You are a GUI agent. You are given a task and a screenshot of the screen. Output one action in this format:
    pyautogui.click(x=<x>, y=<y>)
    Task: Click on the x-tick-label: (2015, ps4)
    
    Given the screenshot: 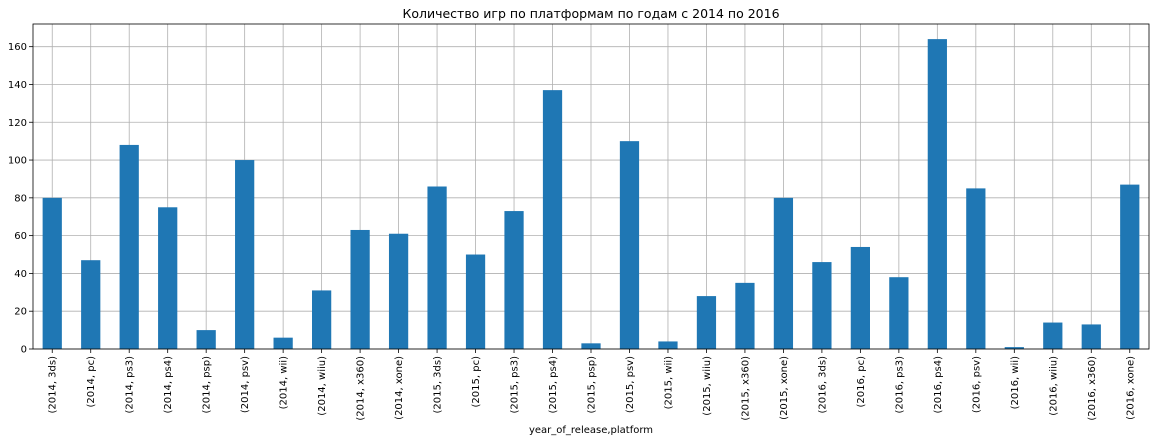 What is the action you would take?
    pyautogui.click(x=553, y=385)
    